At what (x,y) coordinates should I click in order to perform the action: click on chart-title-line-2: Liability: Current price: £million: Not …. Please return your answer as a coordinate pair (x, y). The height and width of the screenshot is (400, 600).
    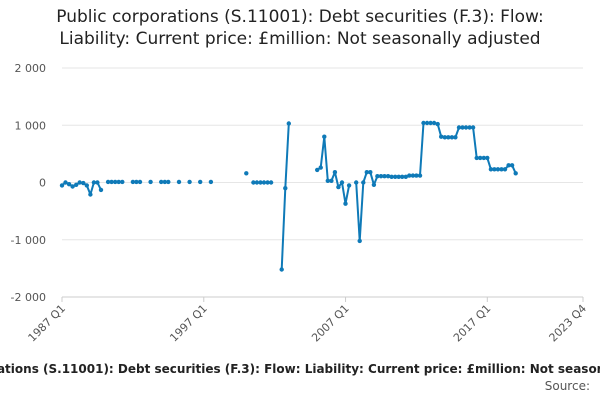
    Looking at the image, I should click on (300, 39).